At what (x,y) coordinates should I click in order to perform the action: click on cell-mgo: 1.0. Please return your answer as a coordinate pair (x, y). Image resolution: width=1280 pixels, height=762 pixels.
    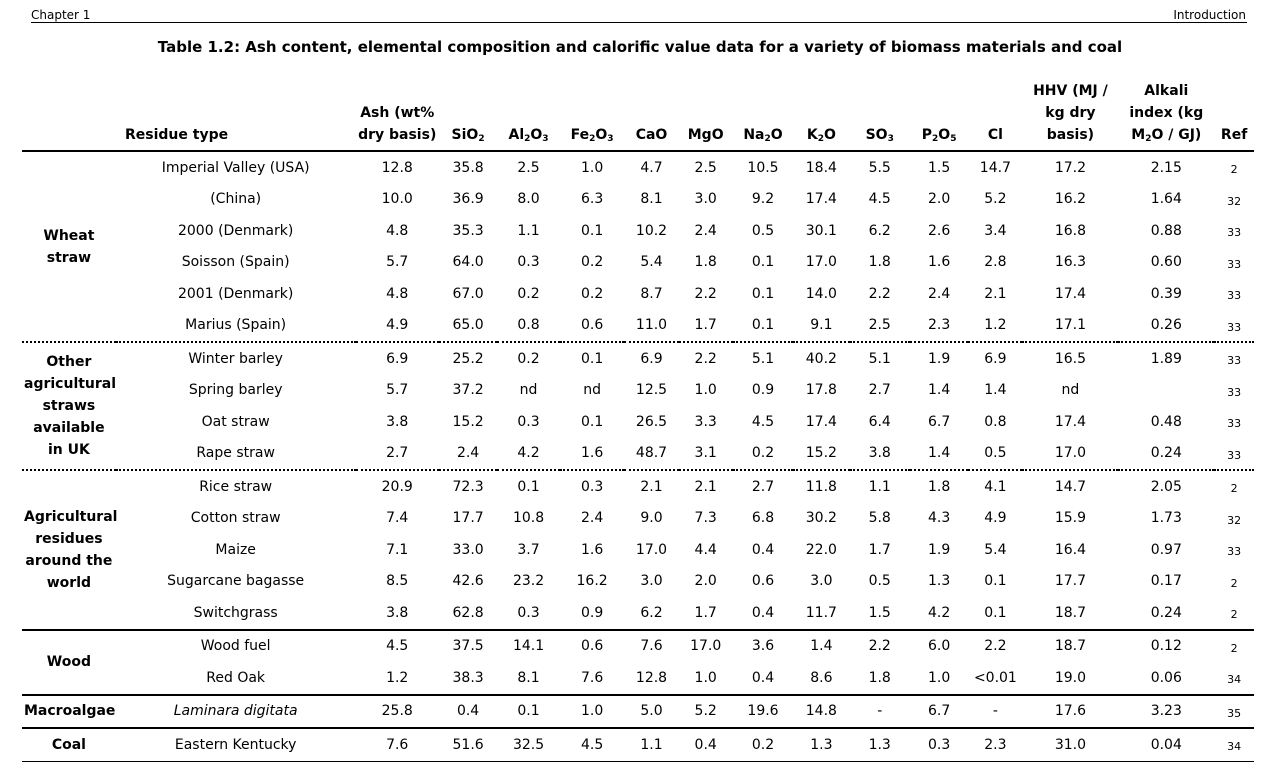
    Looking at the image, I should click on (705, 390).